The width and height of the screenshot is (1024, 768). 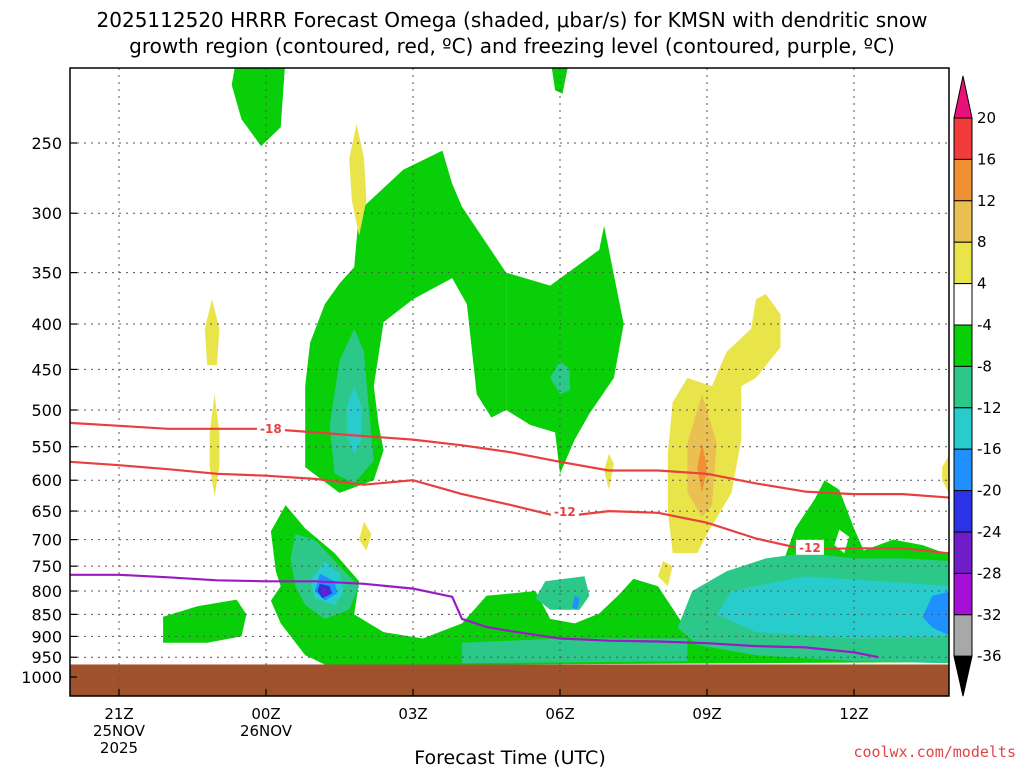 What do you see at coordinates (46, 324) in the screenshot?
I see `y-tick-label-400: 400` at bounding box center [46, 324].